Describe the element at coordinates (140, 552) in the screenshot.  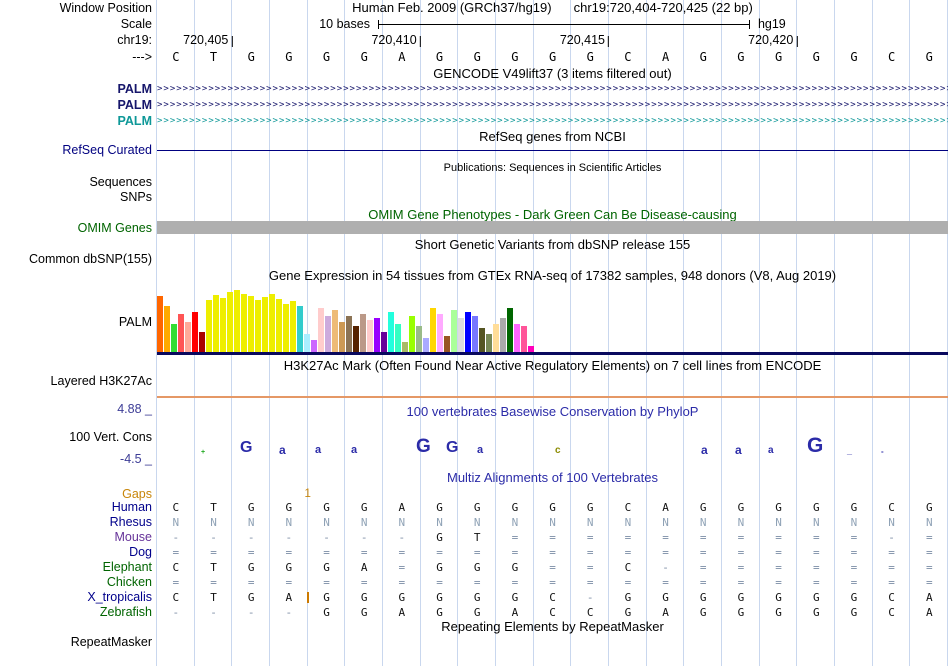
I see `species-label: Dog` at that location.